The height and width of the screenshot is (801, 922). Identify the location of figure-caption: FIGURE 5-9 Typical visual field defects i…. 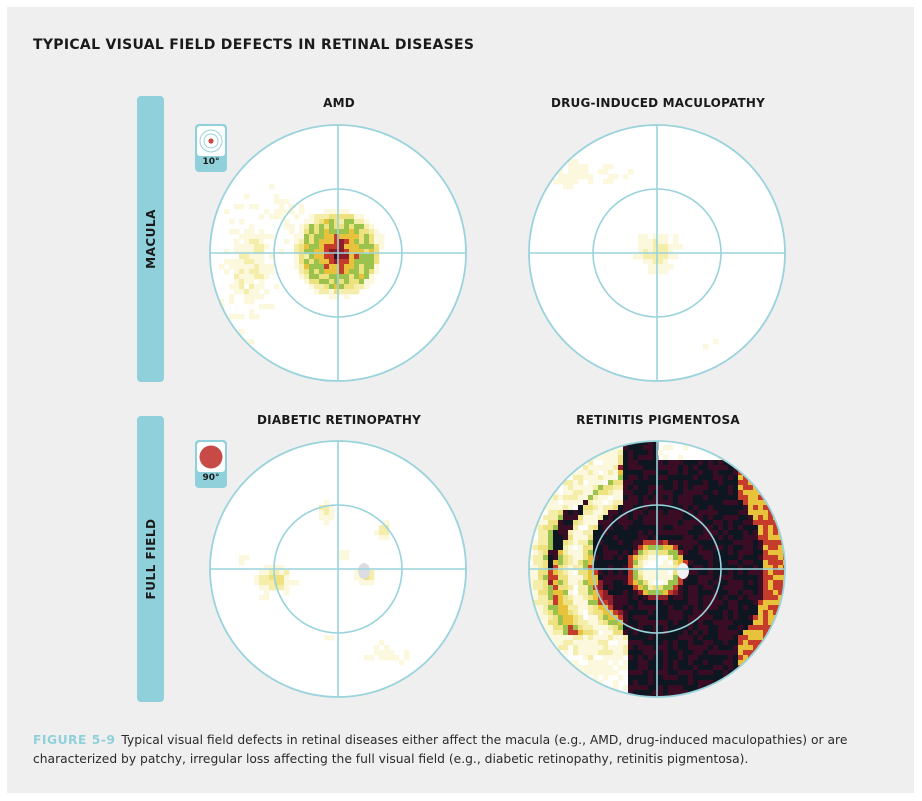
(463, 750).